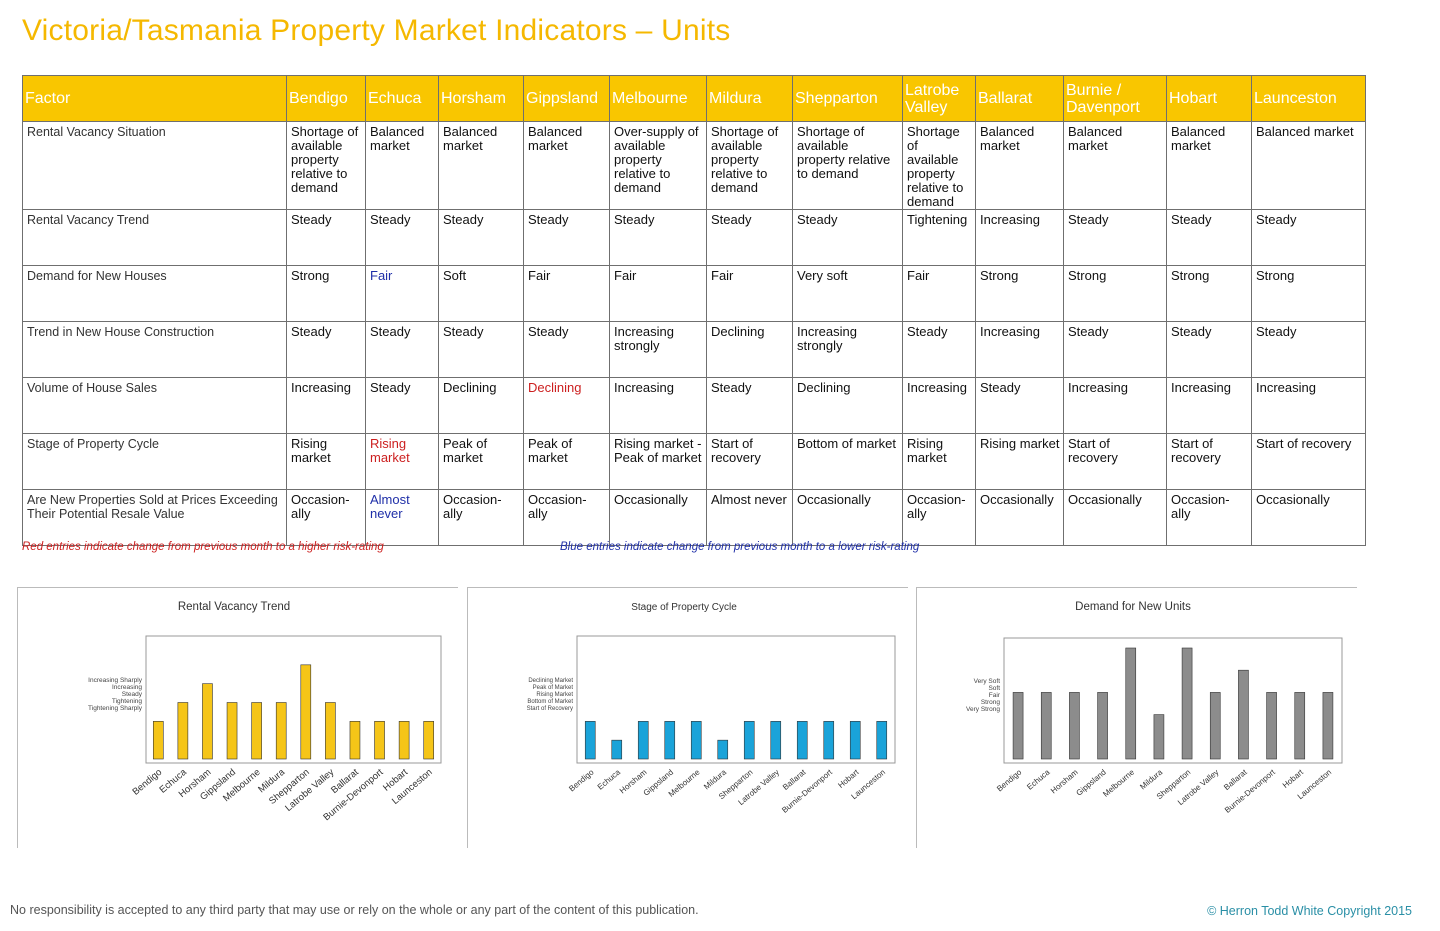 The width and height of the screenshot is (1440, 931). Describe the element at coordinates (481, 293) in the screenshot. I see `indicator-cell: Soft` at that location.